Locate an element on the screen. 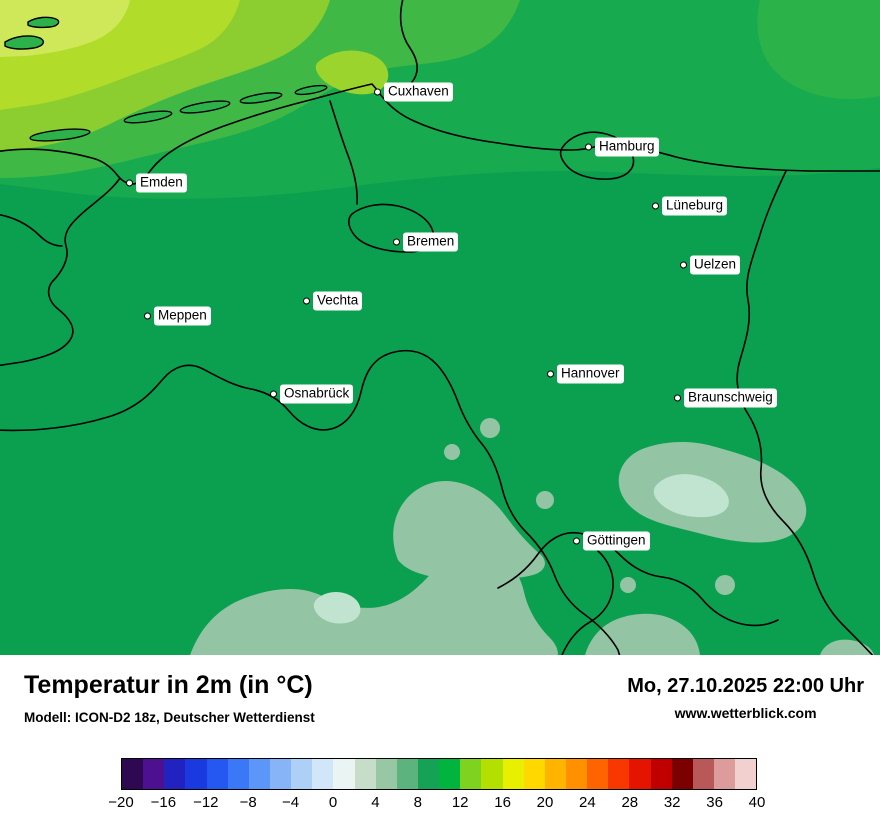 The height and width of the screenshot is (830, 880). eastern-border is located at coordinates (805, 412).